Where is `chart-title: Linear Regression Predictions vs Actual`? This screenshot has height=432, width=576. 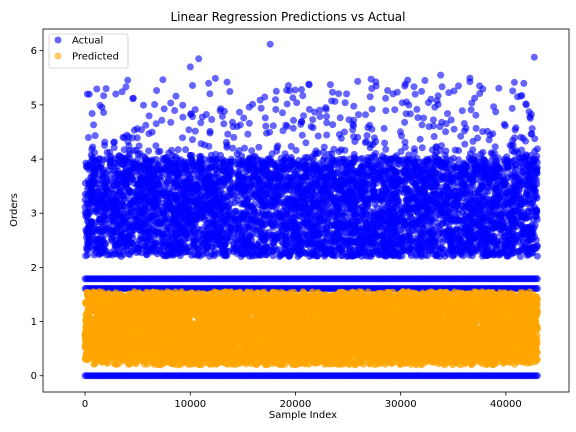
chart-title: Linear Regression Predictions vs Actual is located at coordinates (287, 17).